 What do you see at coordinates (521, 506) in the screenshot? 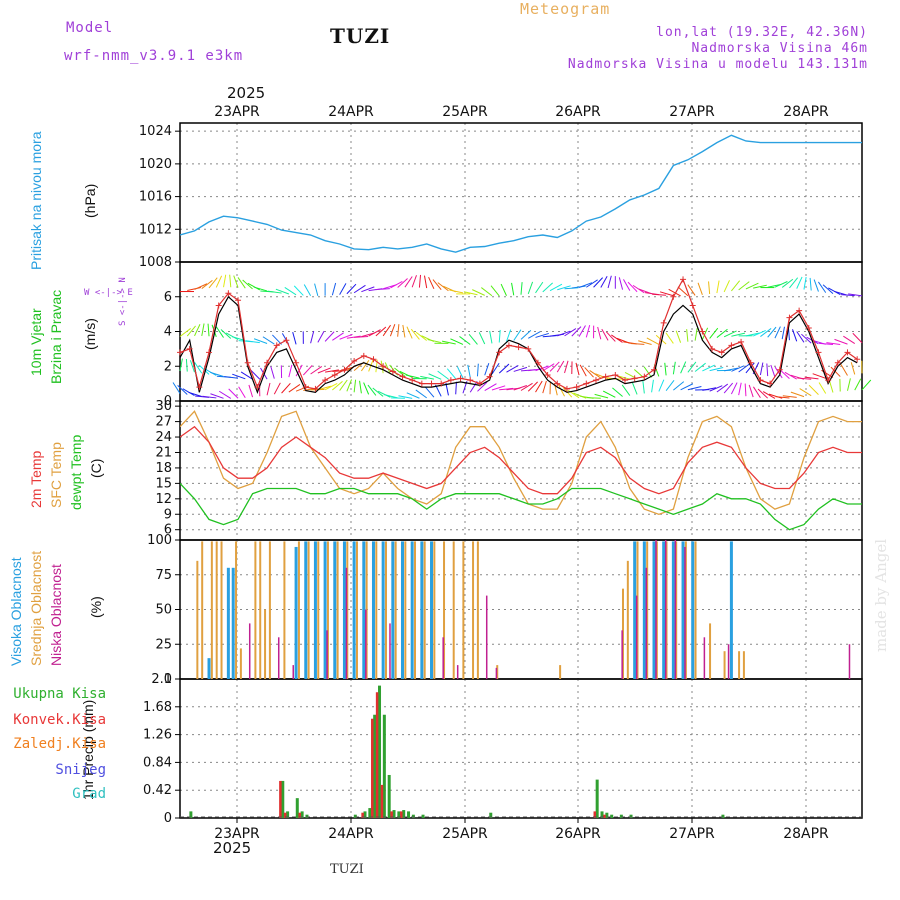
I see `dewpoint-line` at bounding box center [521, 506].